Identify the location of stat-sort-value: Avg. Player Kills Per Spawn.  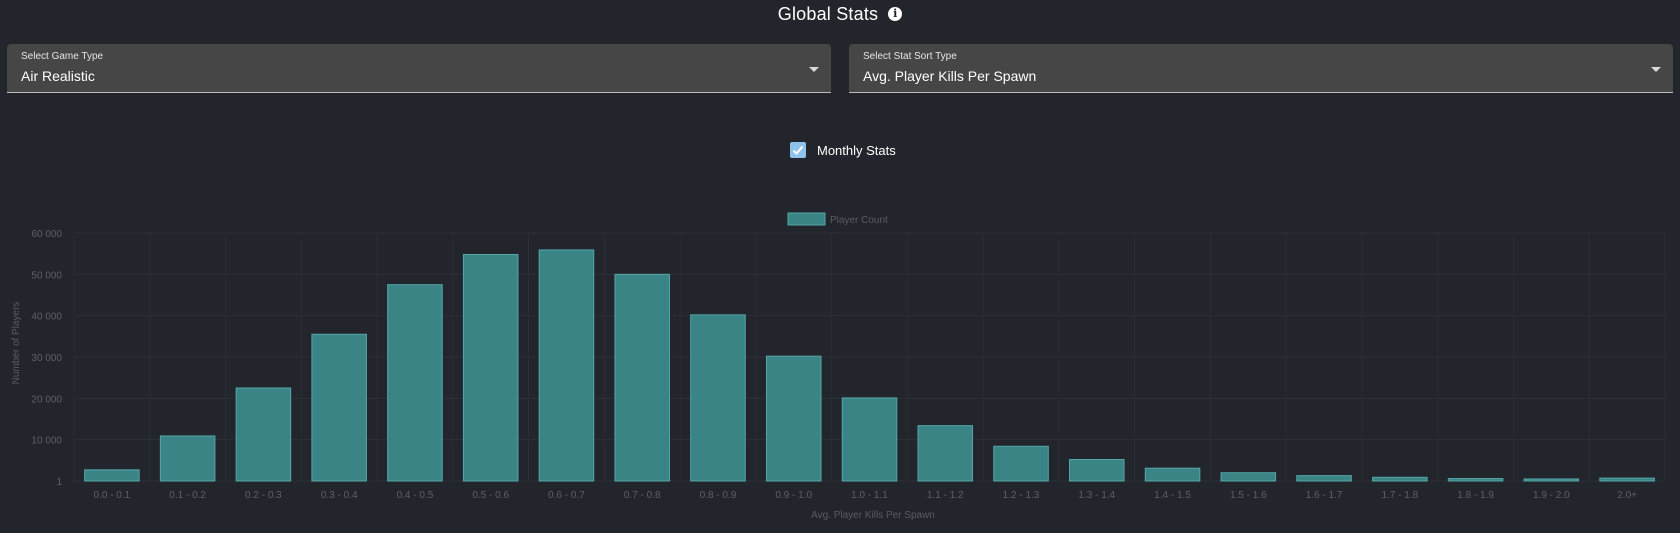
(950, 76).